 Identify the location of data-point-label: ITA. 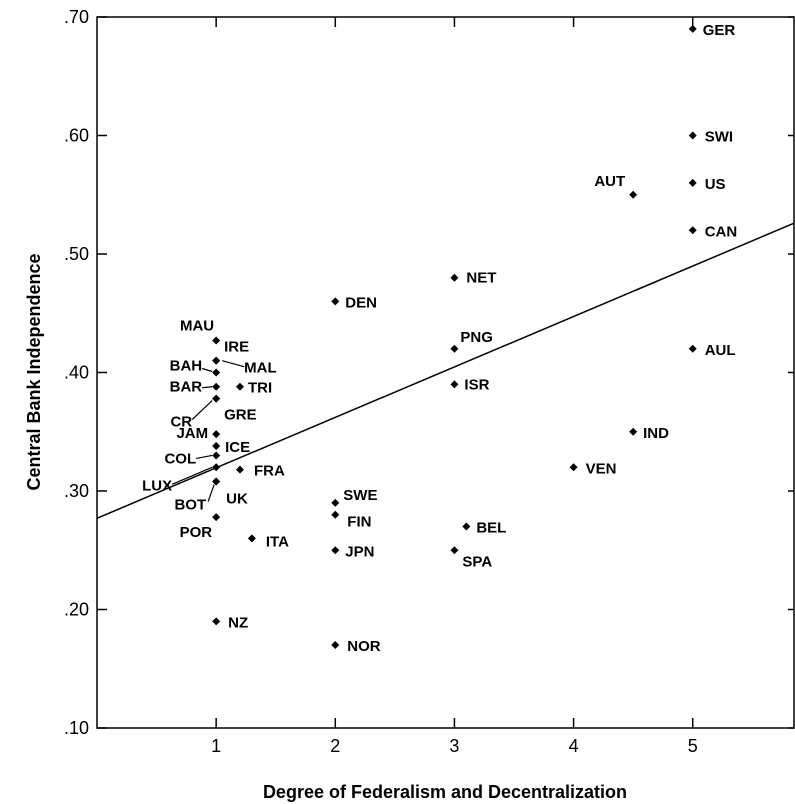
(277, 541).